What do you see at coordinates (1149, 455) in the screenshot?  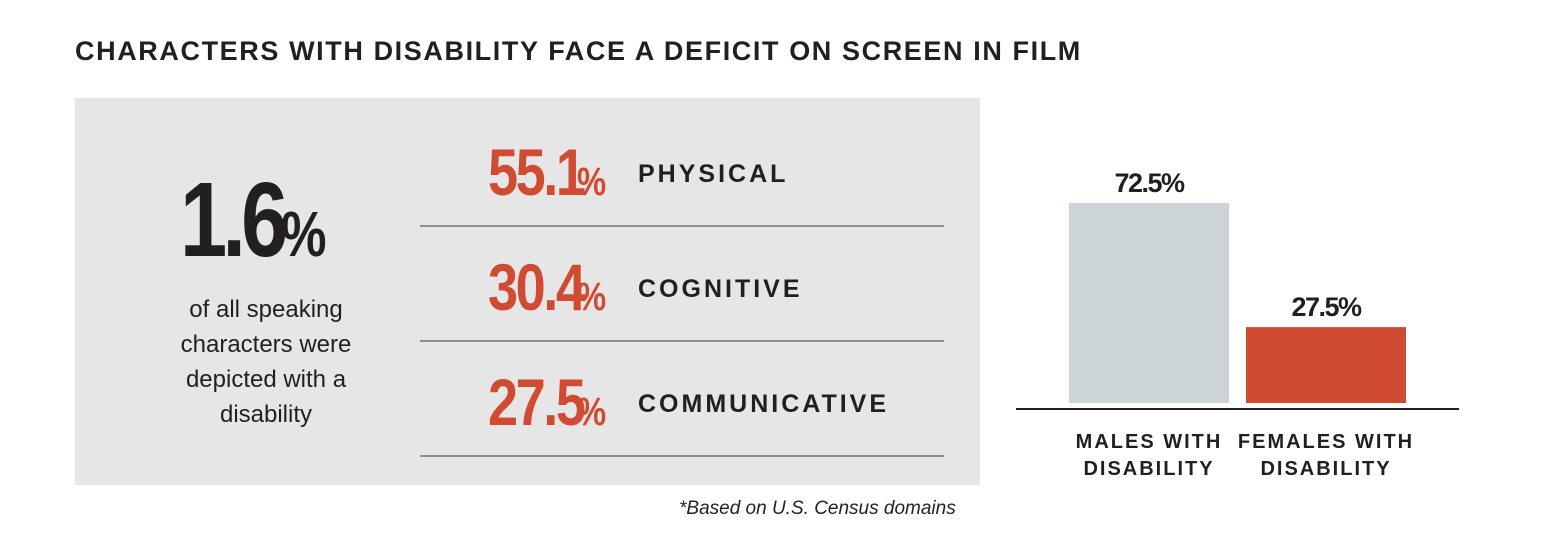 I see `category-label: MALES WITH DISABILITY` at bounding box center [1149, 455].